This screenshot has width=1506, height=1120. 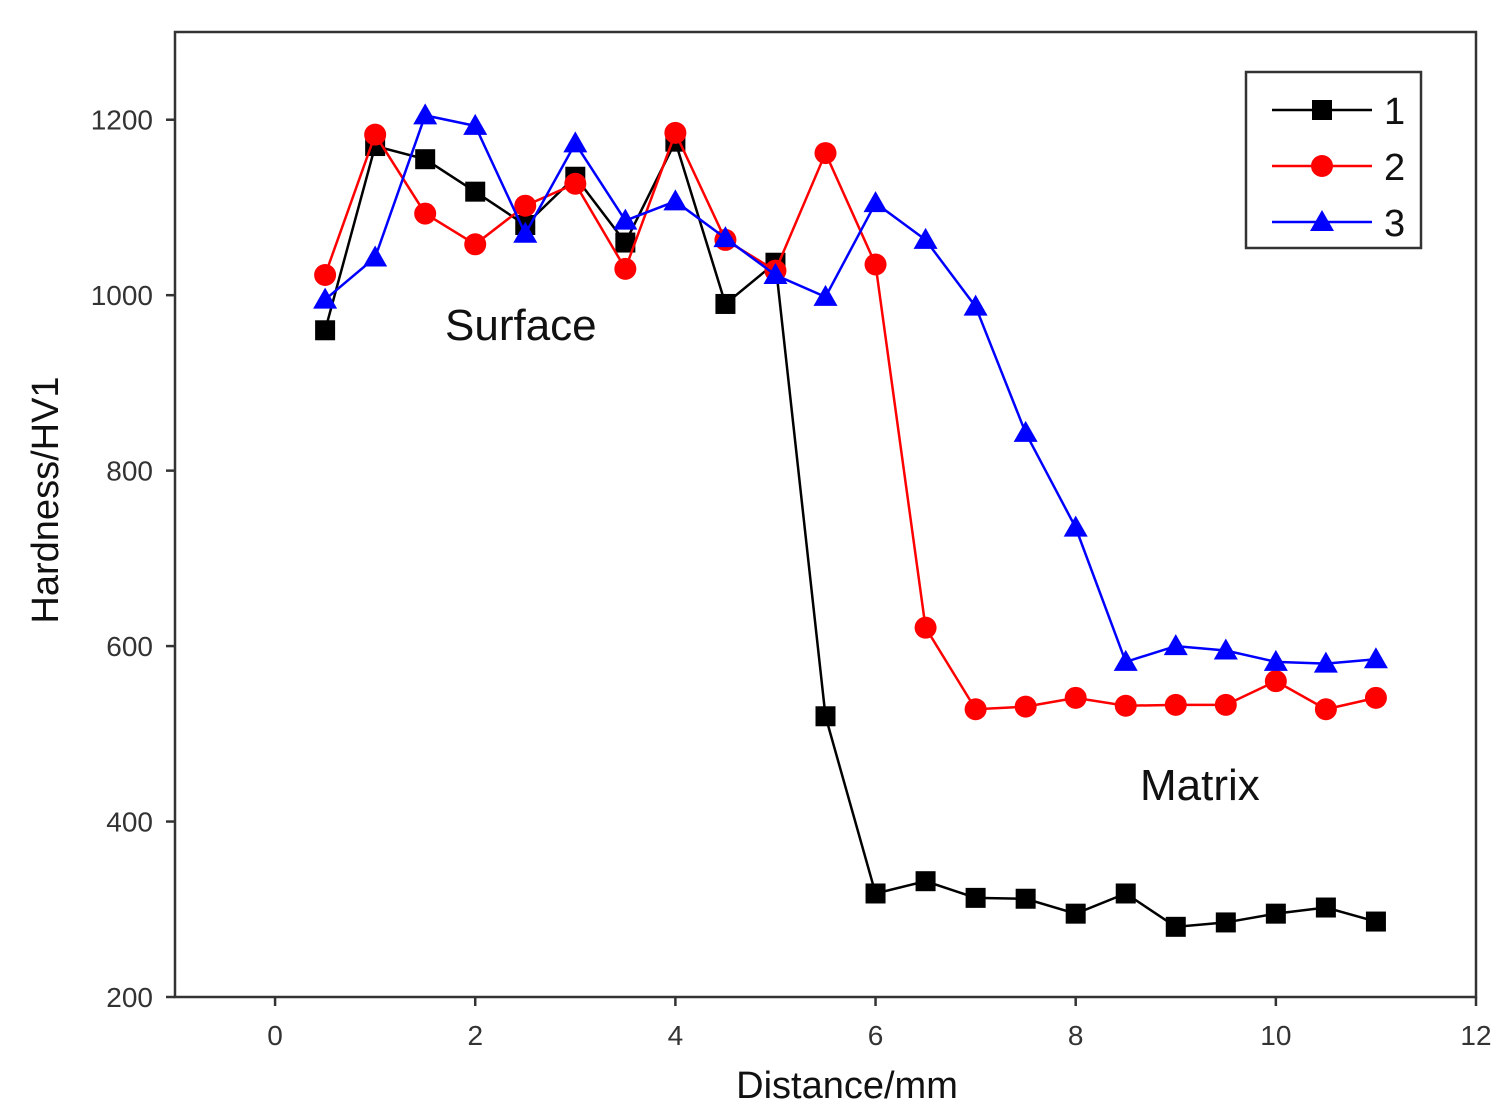 I want to click on x-tick-label: 8, so click(x=1076, y=1035).